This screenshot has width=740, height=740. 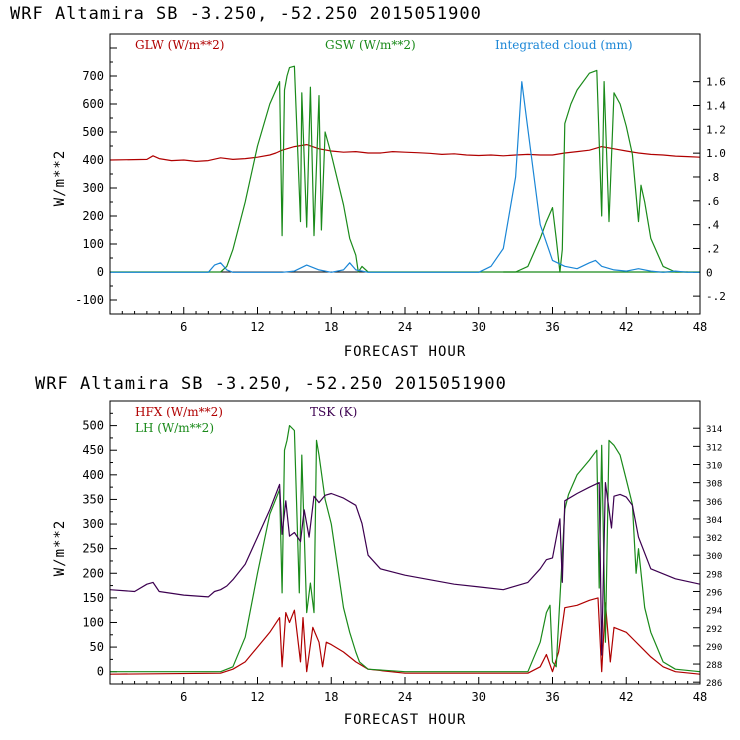 What do you see at coordinates (714, 485) in the screenshot?
I see `right-tick-label: 308` at bounding box center [714, 485].